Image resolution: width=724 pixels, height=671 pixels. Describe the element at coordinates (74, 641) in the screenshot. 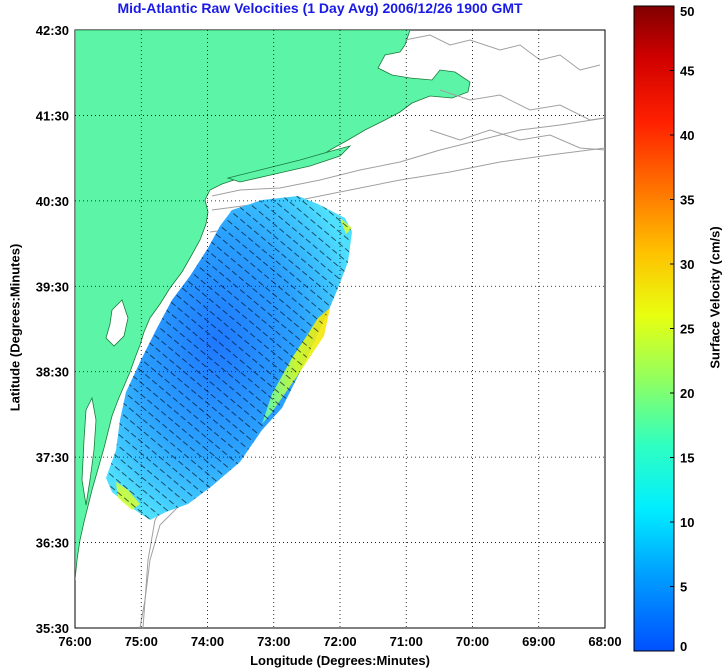

I see `x-tick-label: 76:00` at that location.